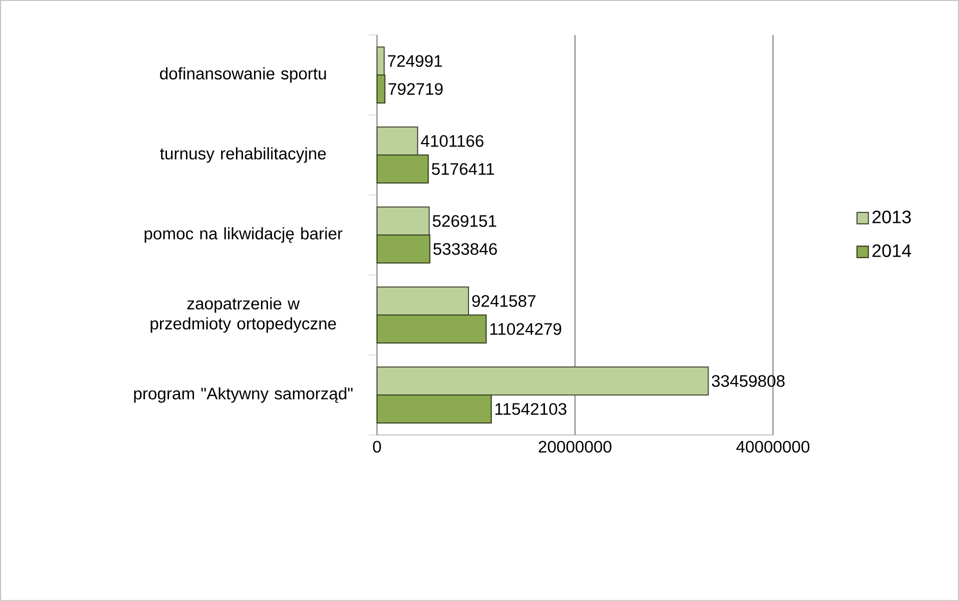 This screenshot has width=959, height=601. I want to click on y-tick-label: zaopatrzenie w przedmioty ortopedyczne, so click(243, 315).